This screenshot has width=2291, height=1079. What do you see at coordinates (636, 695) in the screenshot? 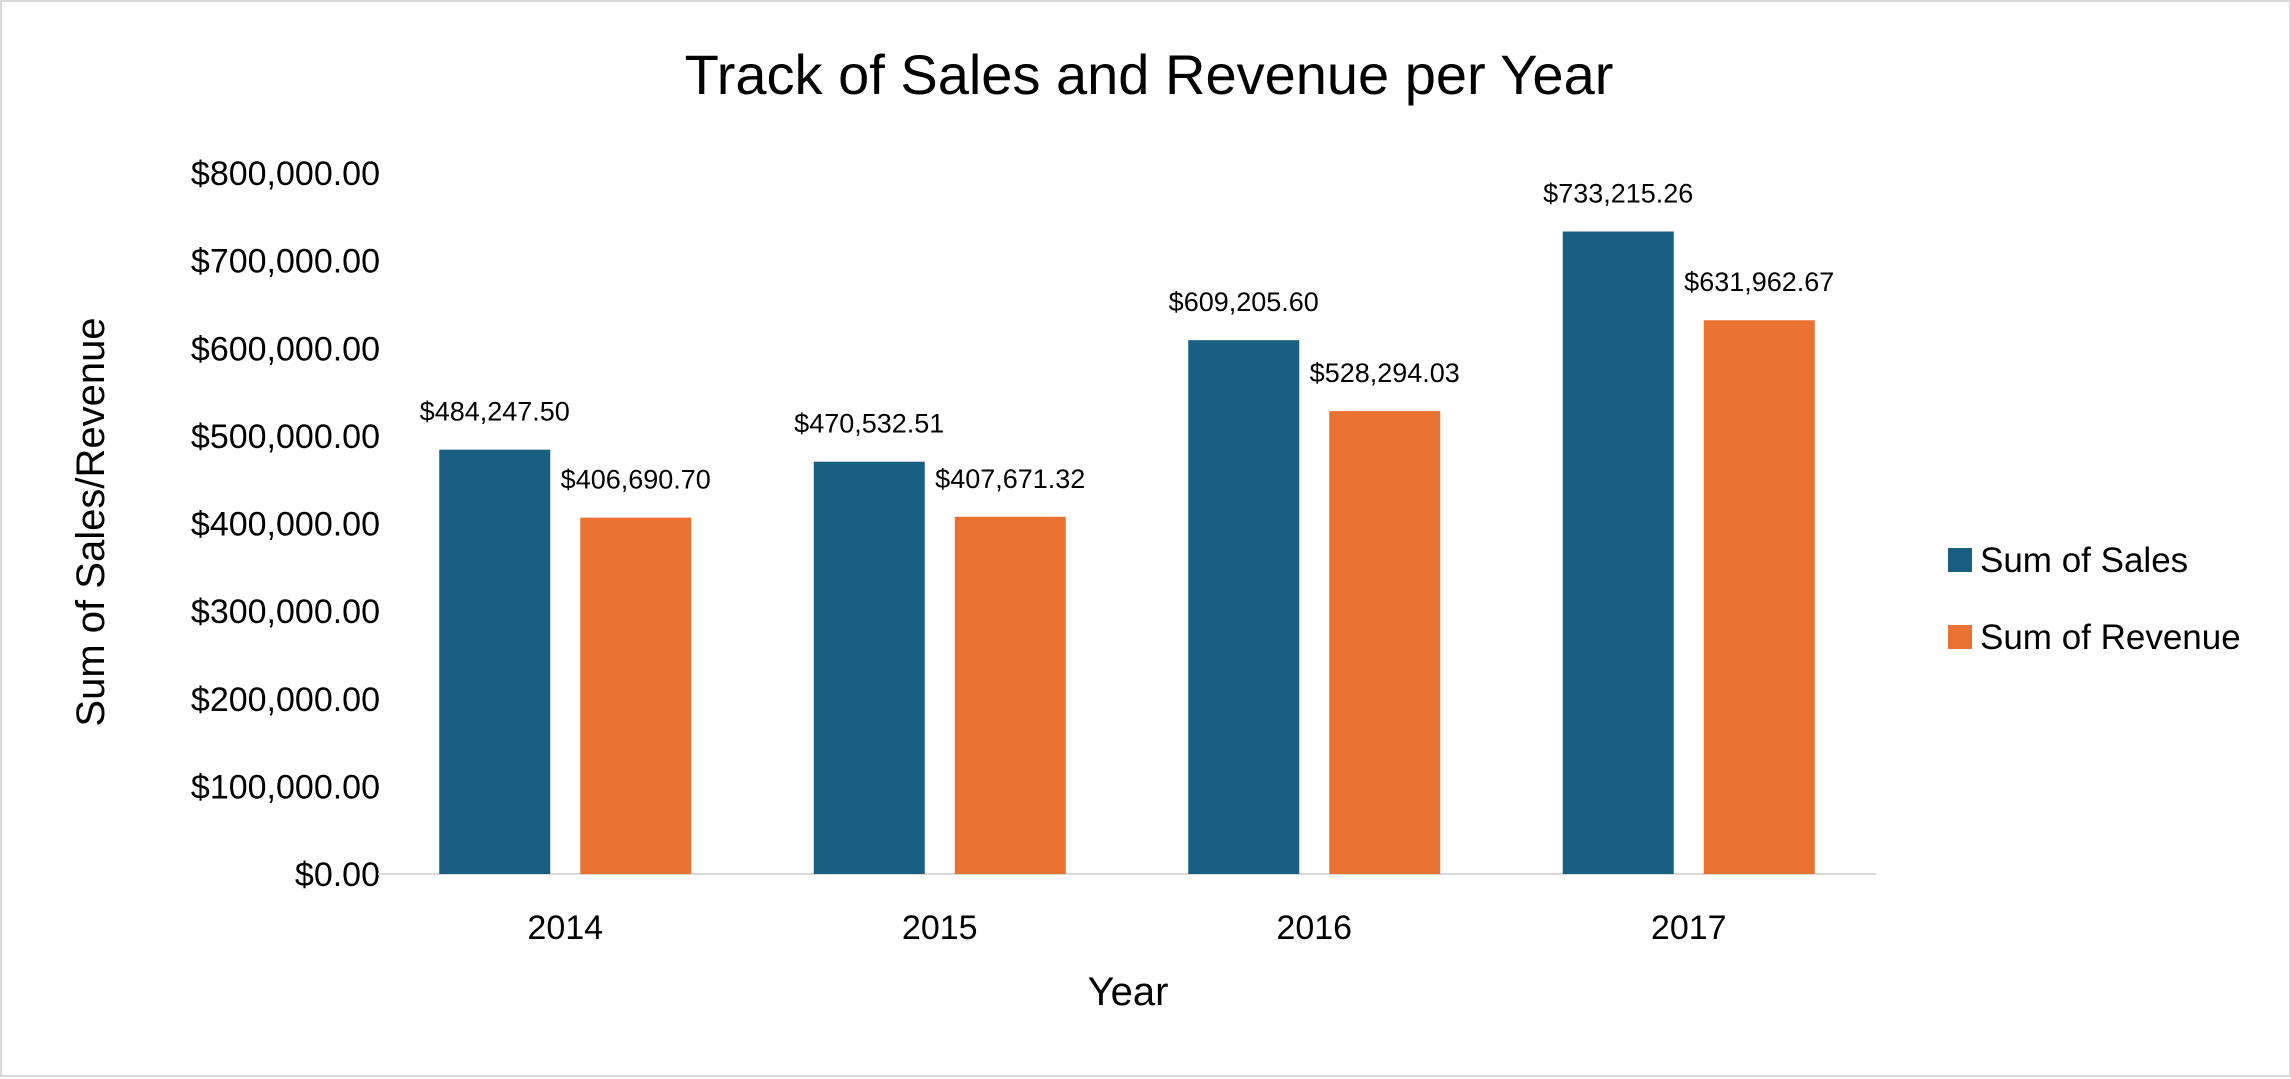
I see `bar-revenue-2014` at bounding box center [636, 695].